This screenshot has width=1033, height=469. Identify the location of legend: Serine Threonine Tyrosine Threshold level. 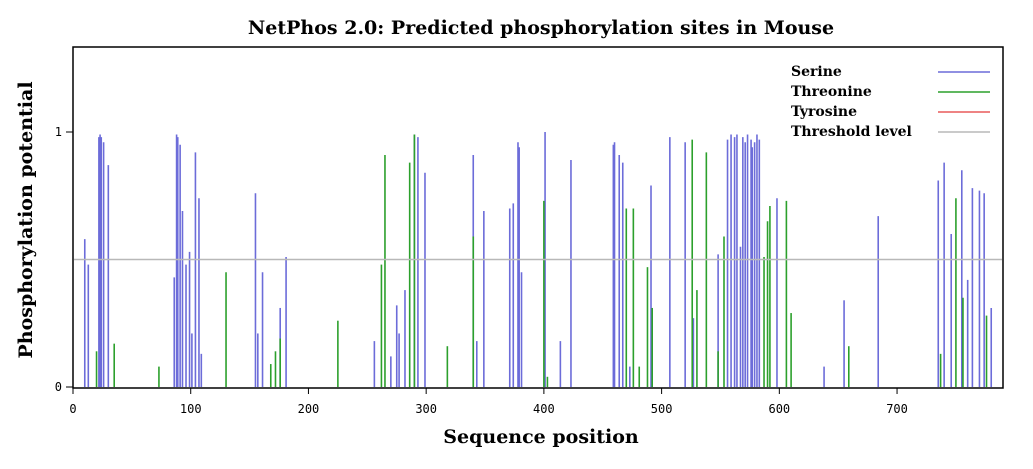
(890, 102).